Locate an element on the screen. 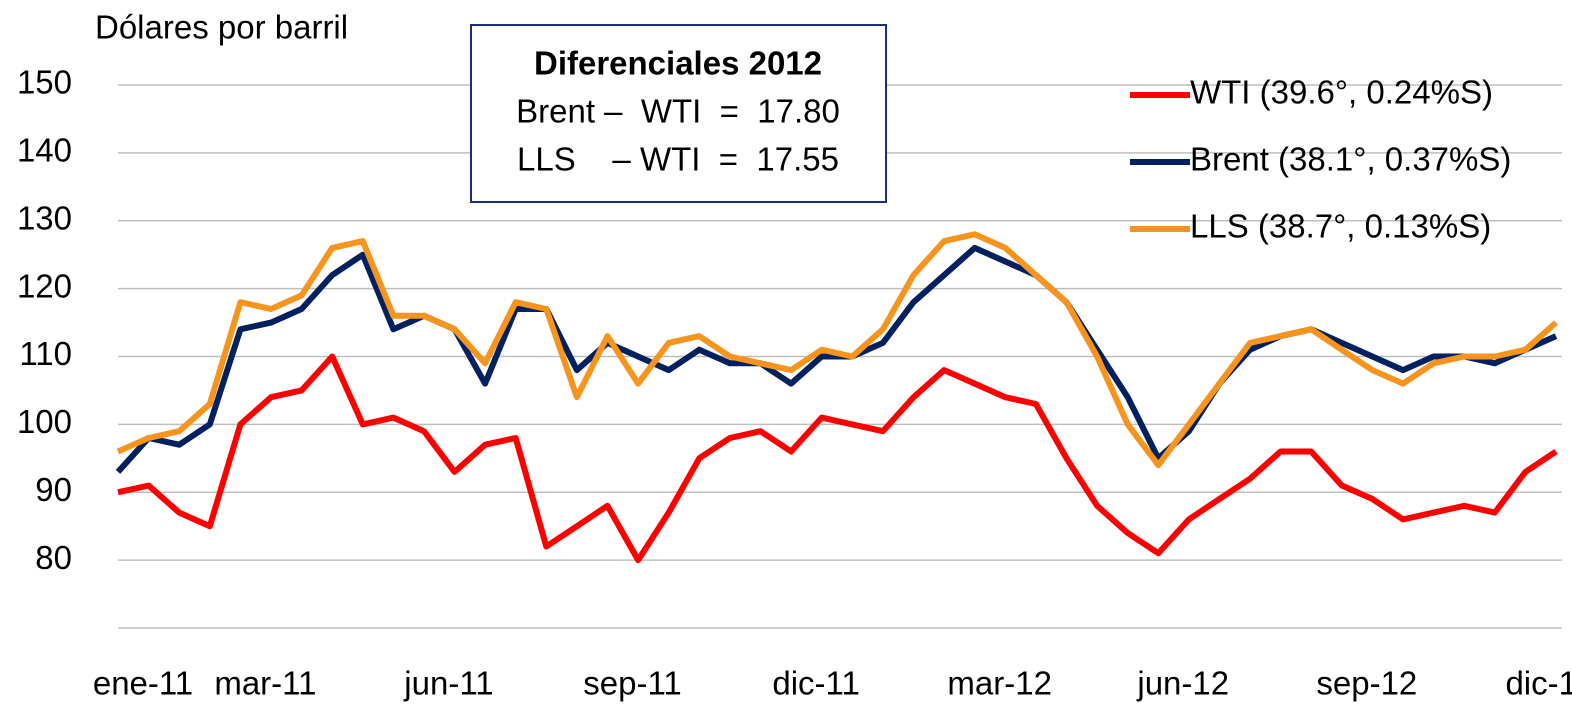 Image resolution: width=1572 pixels, height=704 pixels. x-tick-label: ene-11 is located at coordinates (143, 683).